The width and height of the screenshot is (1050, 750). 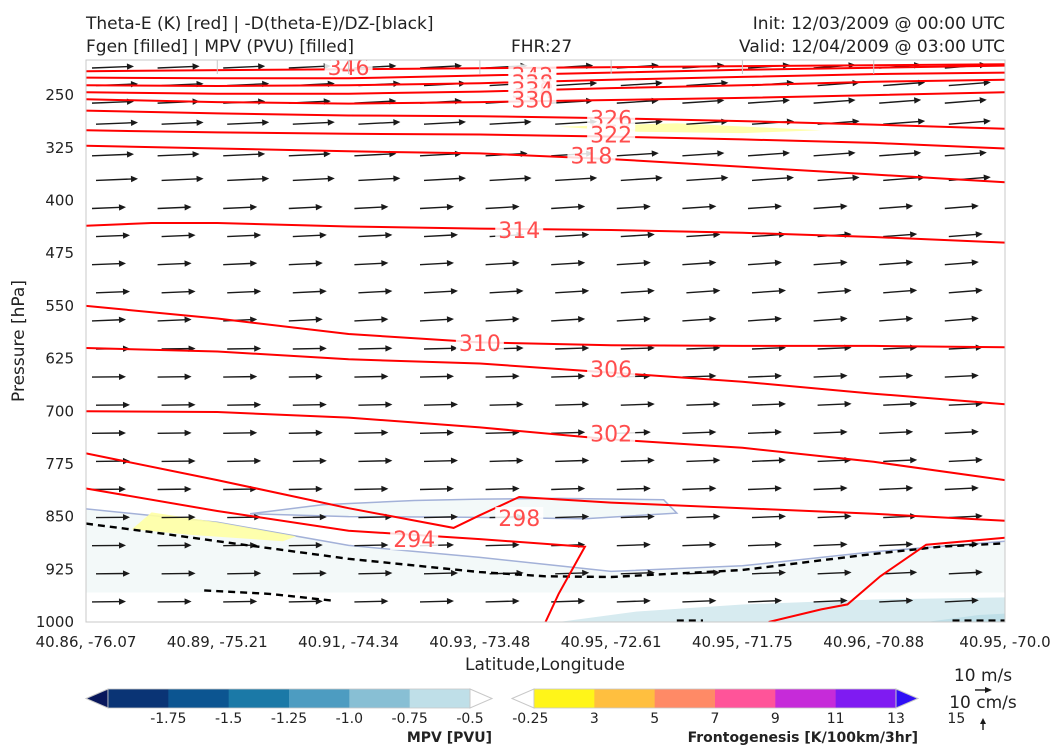 What do you see at coordinates (983, 703) in the screenshot?
I see `wind-ref-vertical-label: 10 cm/s` at bounding box center [983, 703].